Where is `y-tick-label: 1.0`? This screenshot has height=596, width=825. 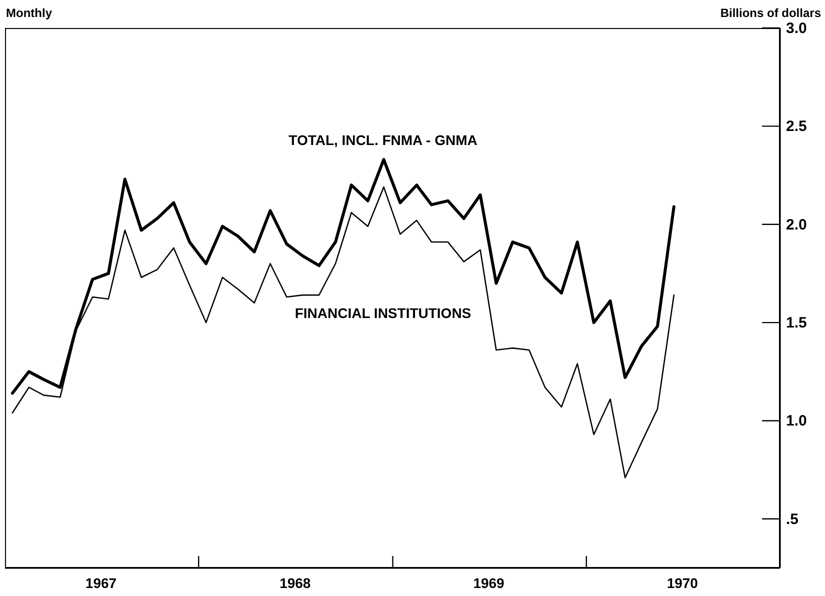
y-tick-label: 1.0 is located at coordinates (796, 421).